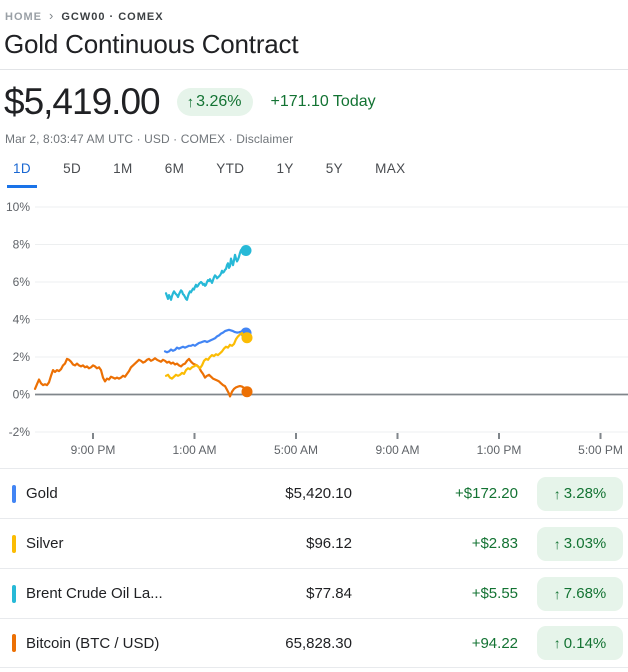 The image size is (628, 672). What do you see at coordinates (18, 207) in the screenshot?
I see `y-axis-label: 10%` at bounding box center [18, 207].